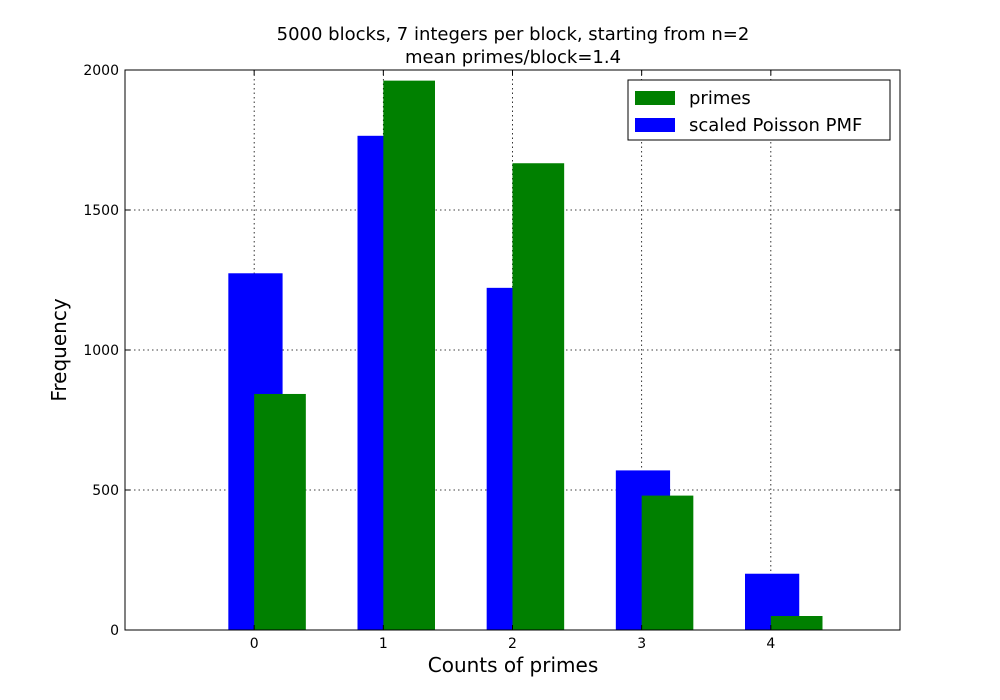  What do you see at coordinates (513, 665) in the screenshot?
I see `x-axis-label: Counts of primes` at bounding box center [513, 665].